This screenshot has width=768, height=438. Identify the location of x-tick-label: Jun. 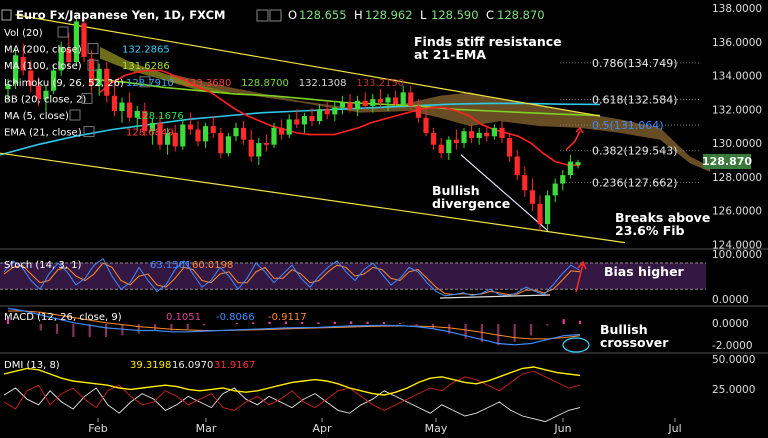
(562, 428).